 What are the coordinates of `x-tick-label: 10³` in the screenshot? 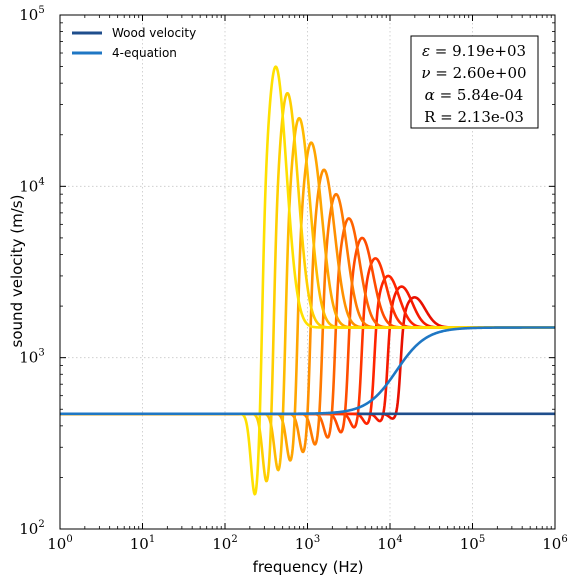 It's located at (307, 543).